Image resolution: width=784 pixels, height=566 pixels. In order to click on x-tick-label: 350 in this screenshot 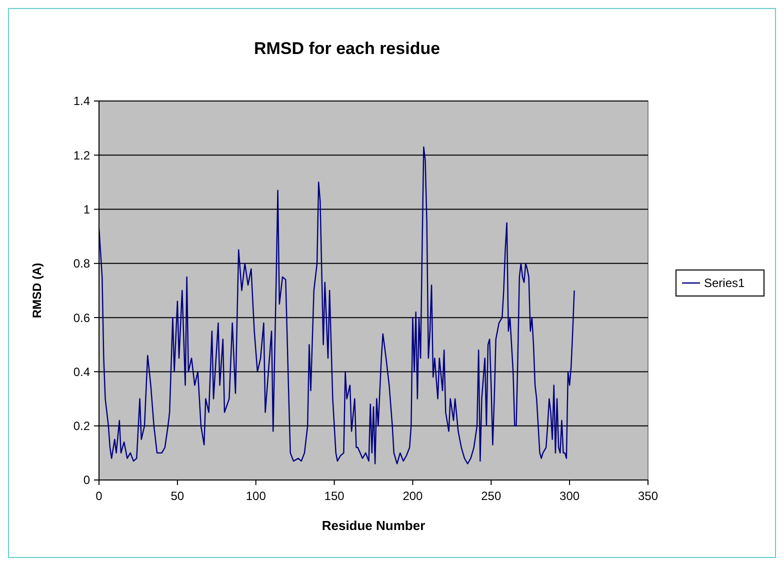, I will do `click(648, 496)`.